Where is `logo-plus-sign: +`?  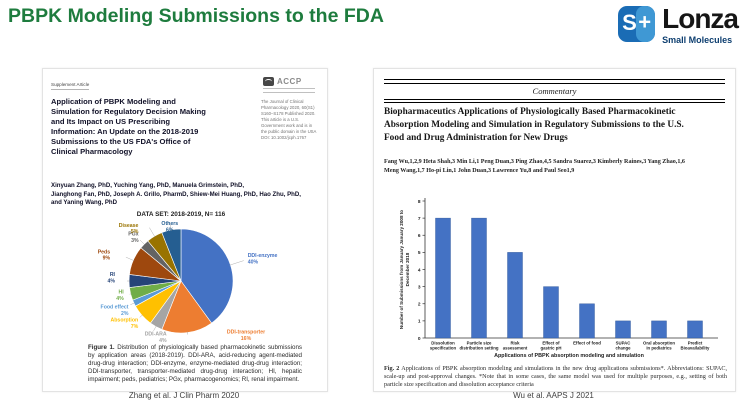 logo-plus-sign: + is located at coordinates (645, 22).